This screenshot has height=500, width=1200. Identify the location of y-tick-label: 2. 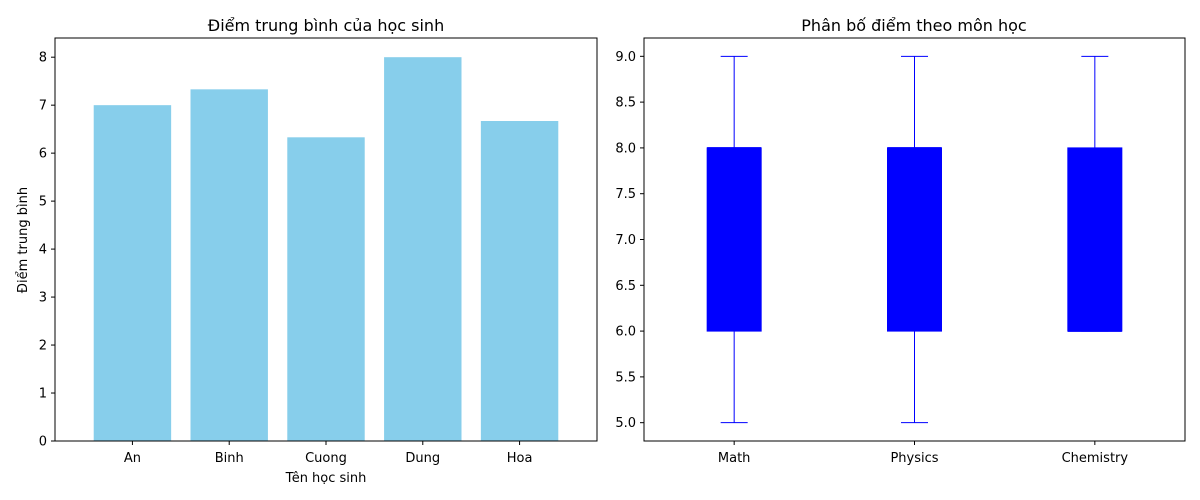
(43, 346).